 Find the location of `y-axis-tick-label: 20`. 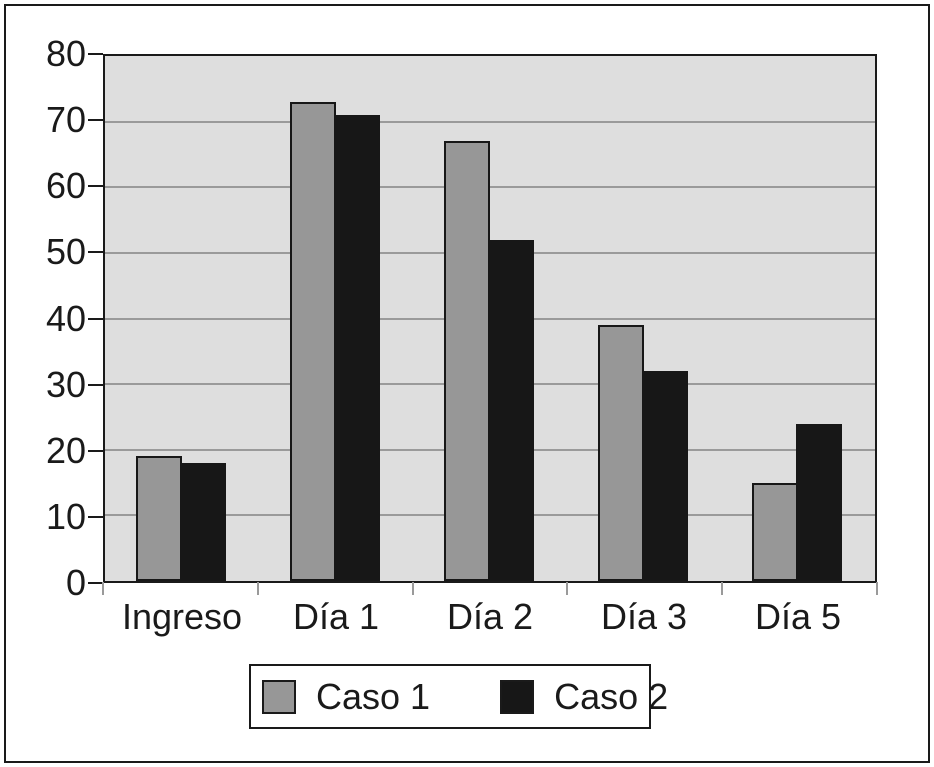

y-axis-tick-label: 20 is located at coordinates (65, 450).